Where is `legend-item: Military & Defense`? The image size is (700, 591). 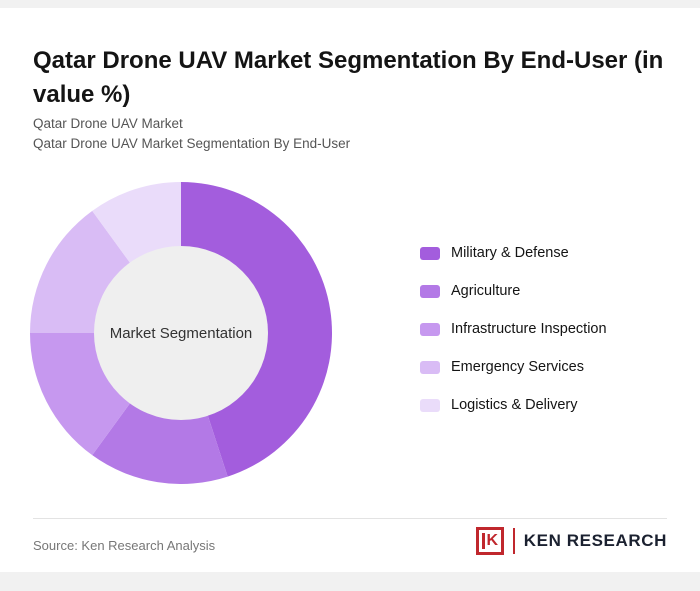 legend-item: Military & Defense is located at coordinates (513, 253).